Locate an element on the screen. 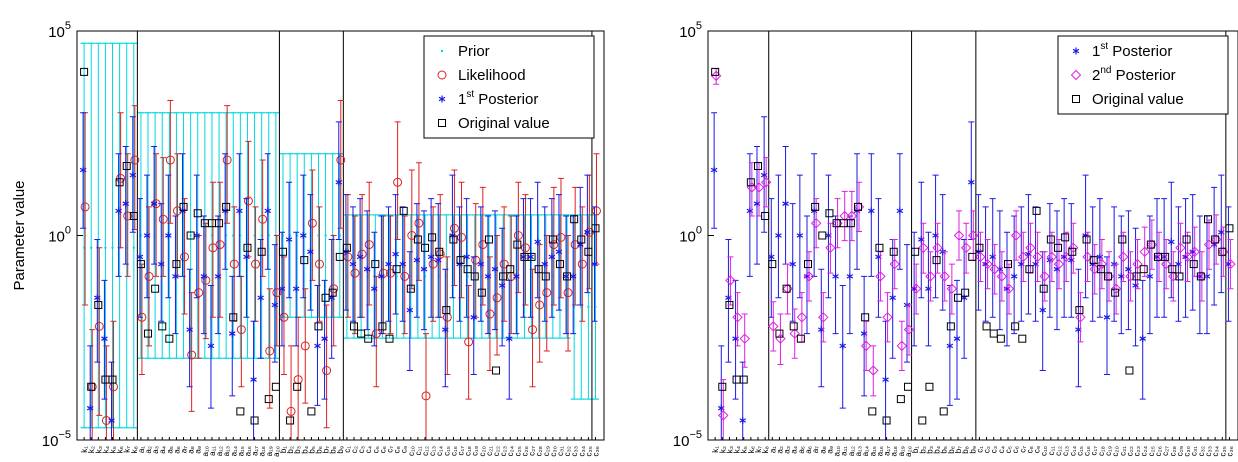 The image size is (1238, 462). x-tick-label: c₂₁ is located at coordinates (489, 451).